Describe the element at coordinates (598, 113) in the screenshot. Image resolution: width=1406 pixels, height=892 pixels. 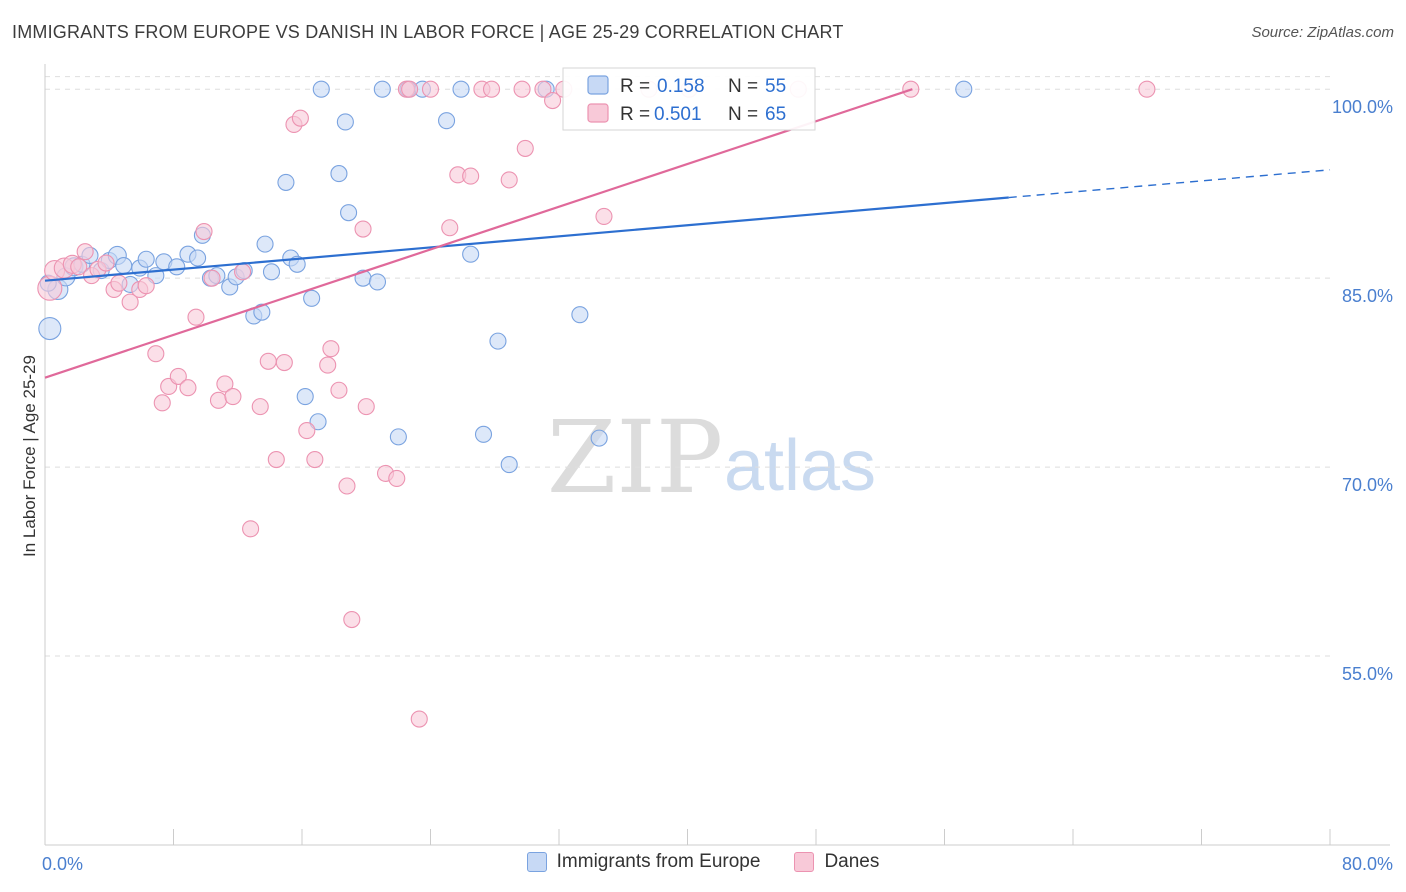
I see `legend-swatch-danes` at that location.